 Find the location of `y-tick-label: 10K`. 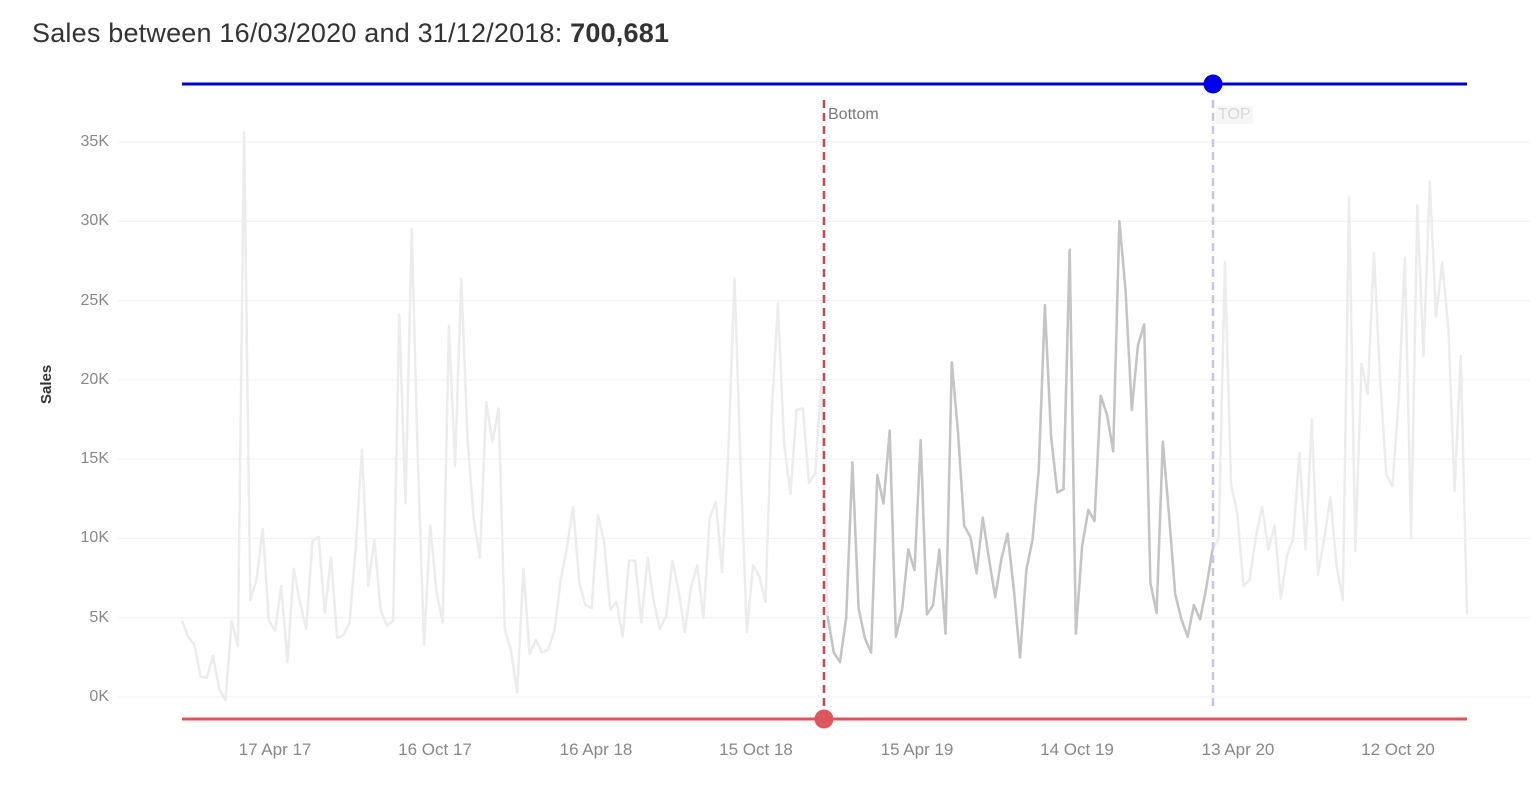

y-tick-label: 10K is located at coordinates (94, 538).